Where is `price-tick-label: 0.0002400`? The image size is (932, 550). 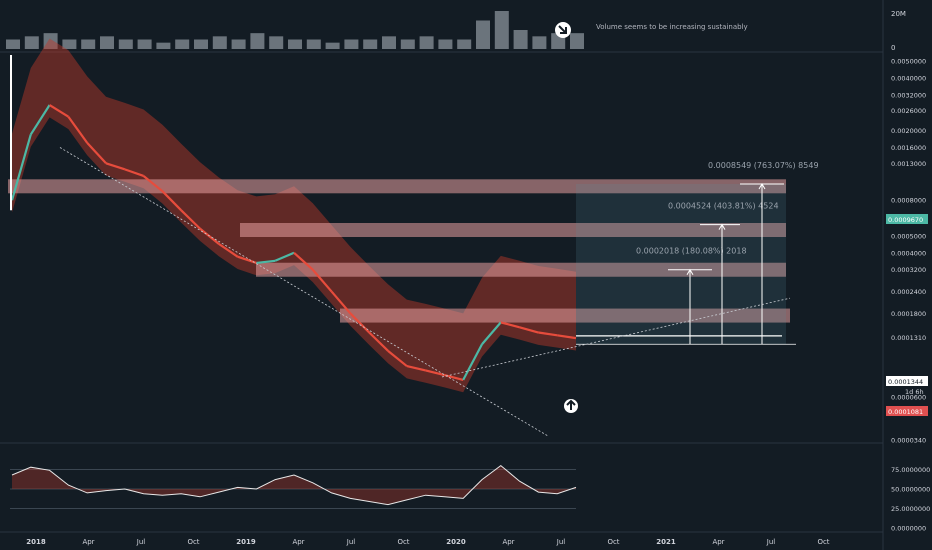 price-tick-label: 0.0002400 is located at coordinates (908, 292).